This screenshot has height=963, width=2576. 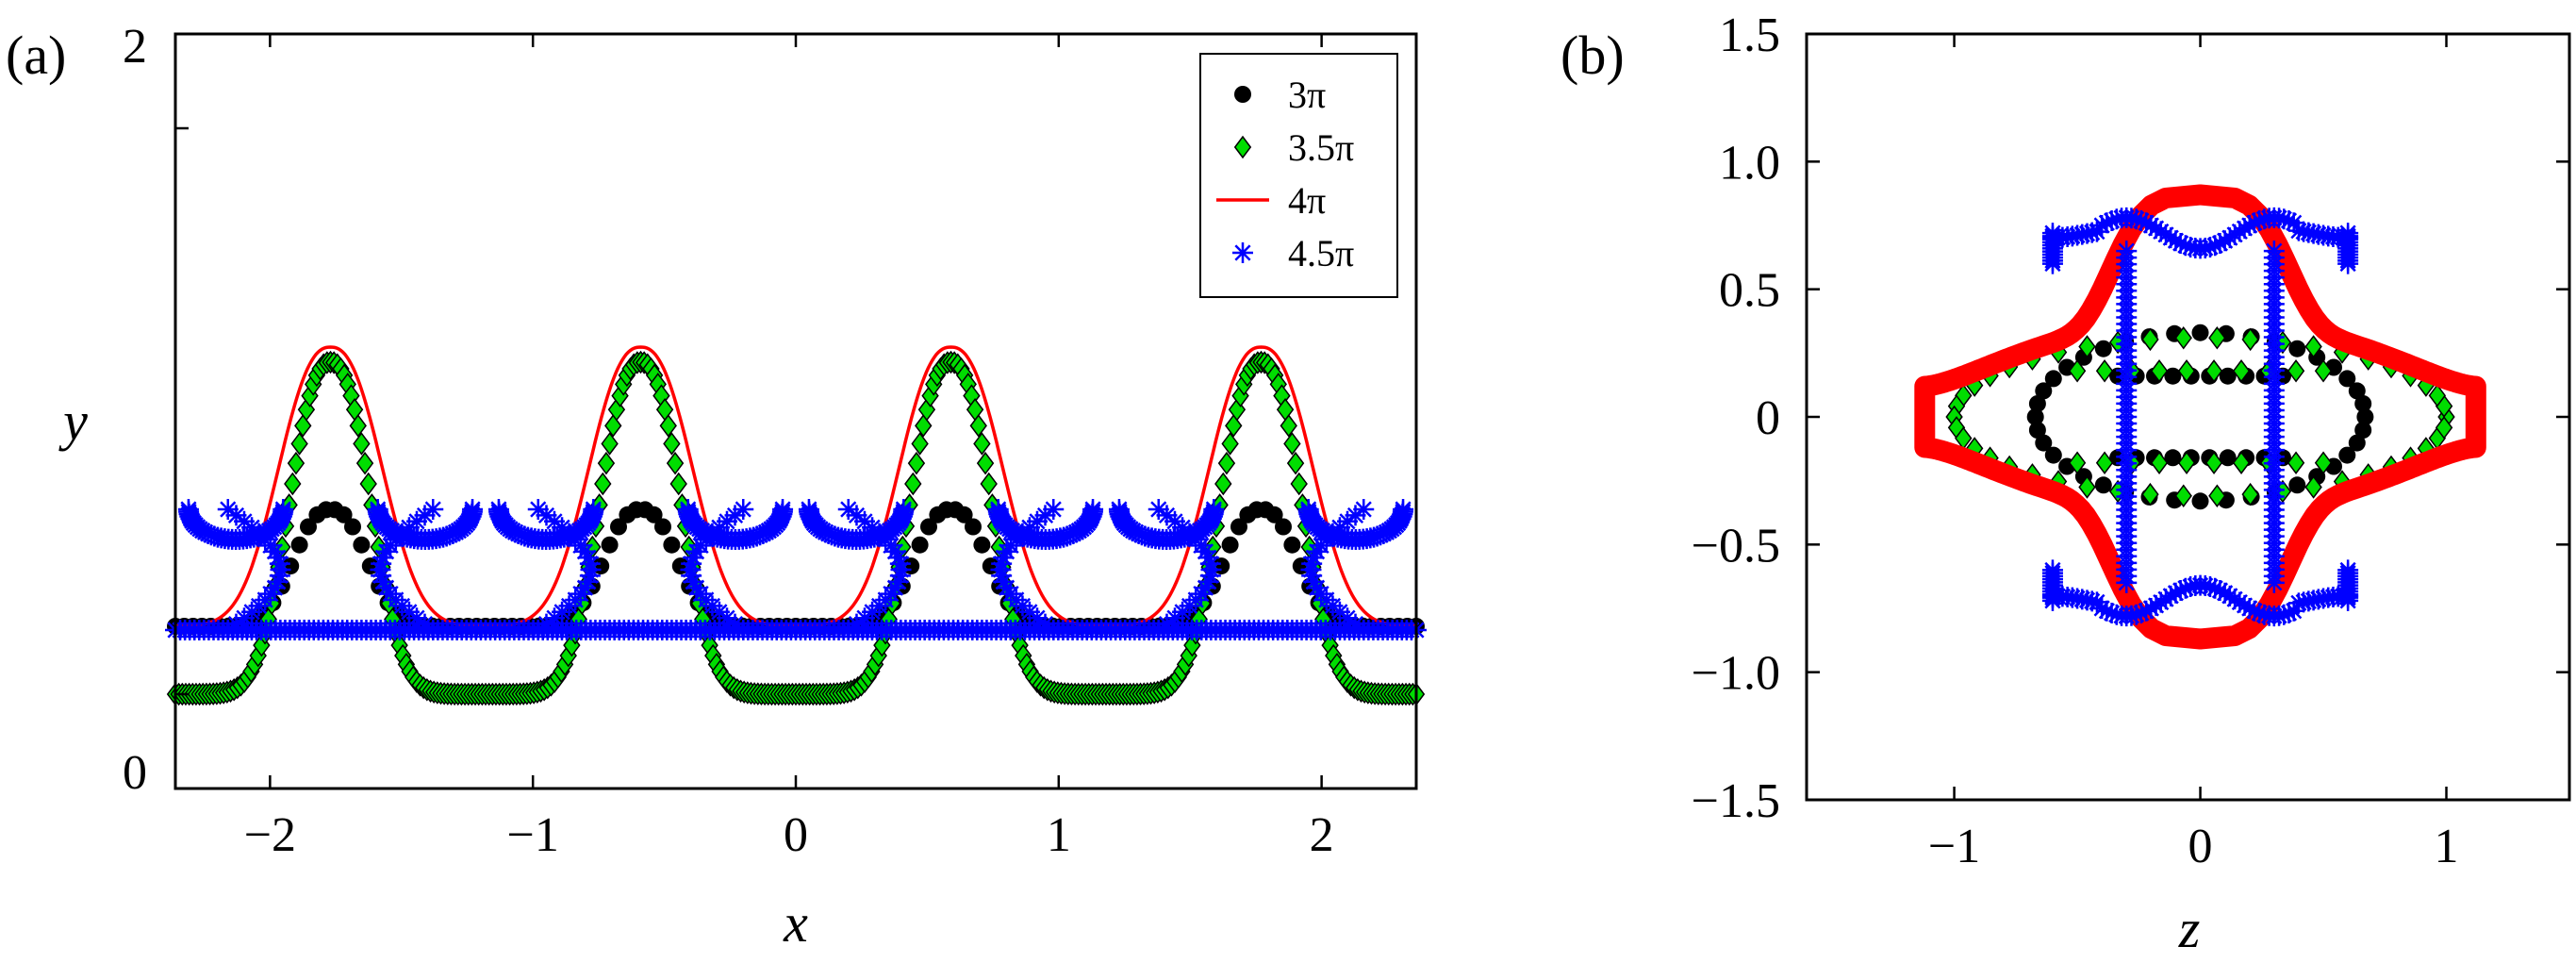 I want to click on panel-b-ytick-label: −0.5, so click(x=1736, y=546).